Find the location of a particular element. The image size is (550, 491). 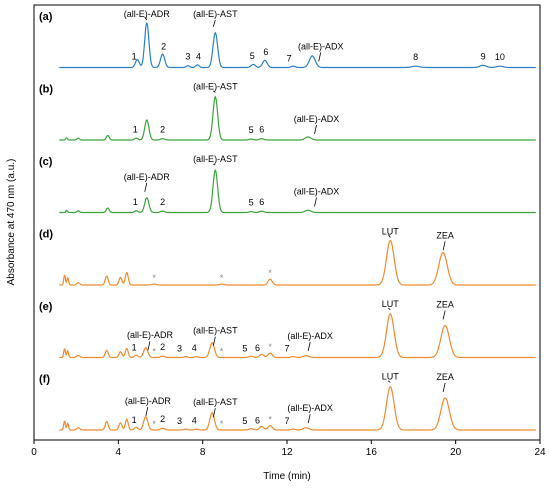

peak-number-label: 10 is located at coordinates (500, 57).